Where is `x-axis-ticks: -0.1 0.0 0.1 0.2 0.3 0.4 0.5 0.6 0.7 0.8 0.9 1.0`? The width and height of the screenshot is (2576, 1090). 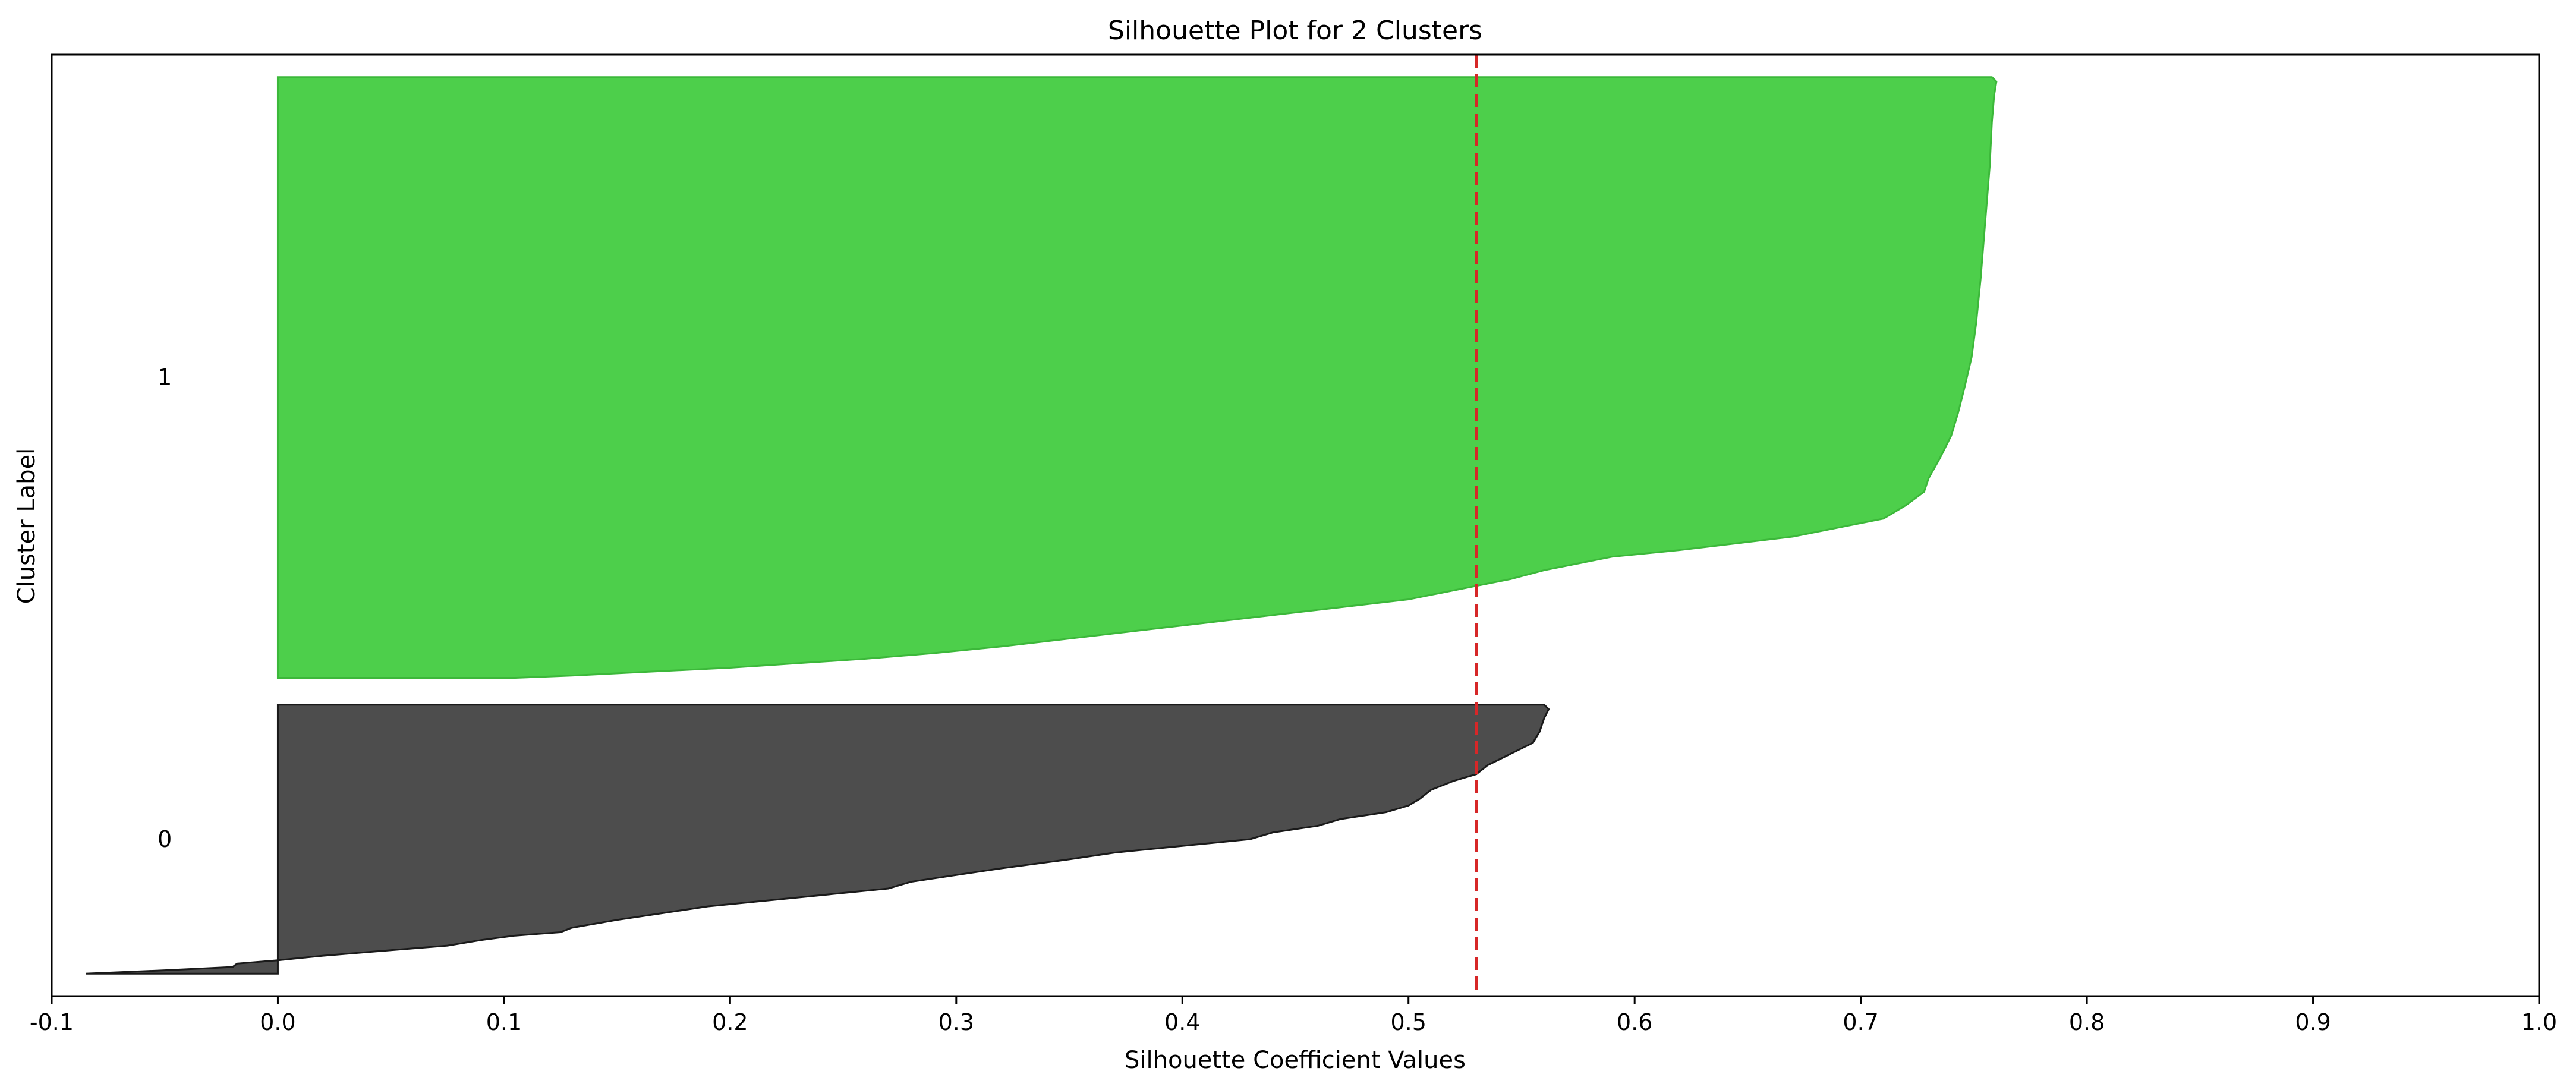
x-axis-ticks: -0.1 0.0 0.1 0.2 0.3 0.4 0.5 0.6 0.7 0.8 0.9 1.0 is located at coordinates (1293, 1016).